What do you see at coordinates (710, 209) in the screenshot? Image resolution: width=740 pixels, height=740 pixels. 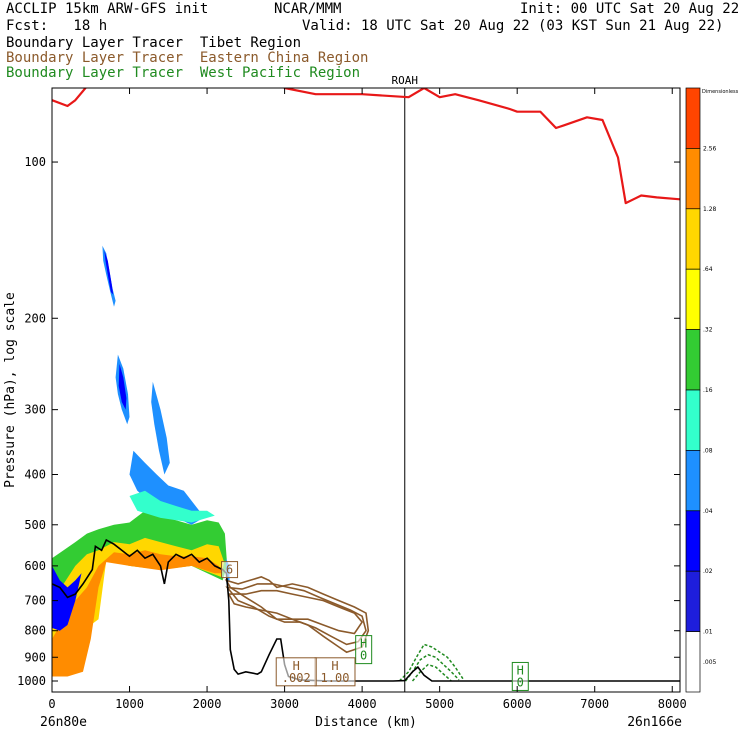 I see `colorbar-label: 1.28` at bounding box center [710, 209].